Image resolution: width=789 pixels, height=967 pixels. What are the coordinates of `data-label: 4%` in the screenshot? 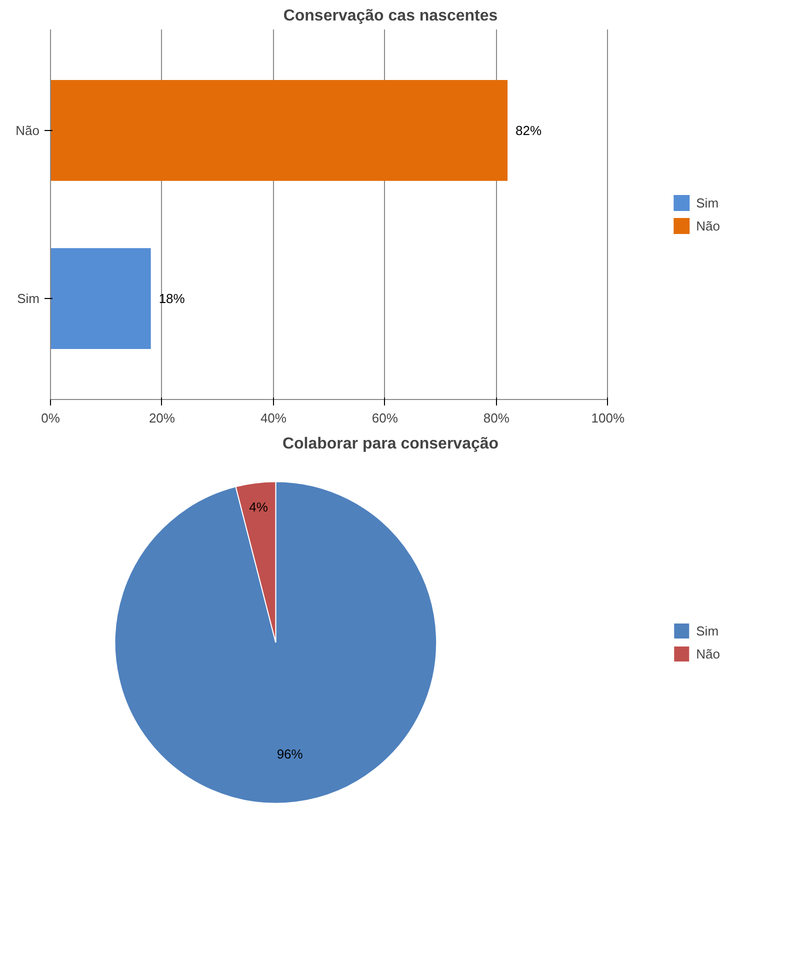 It's located at (258, 506).